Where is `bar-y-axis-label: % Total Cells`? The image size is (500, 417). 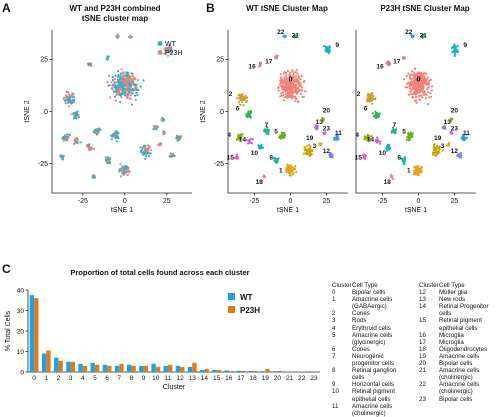
bar-y-axis-label: % Total Cells is located at coordinates (8, 330).